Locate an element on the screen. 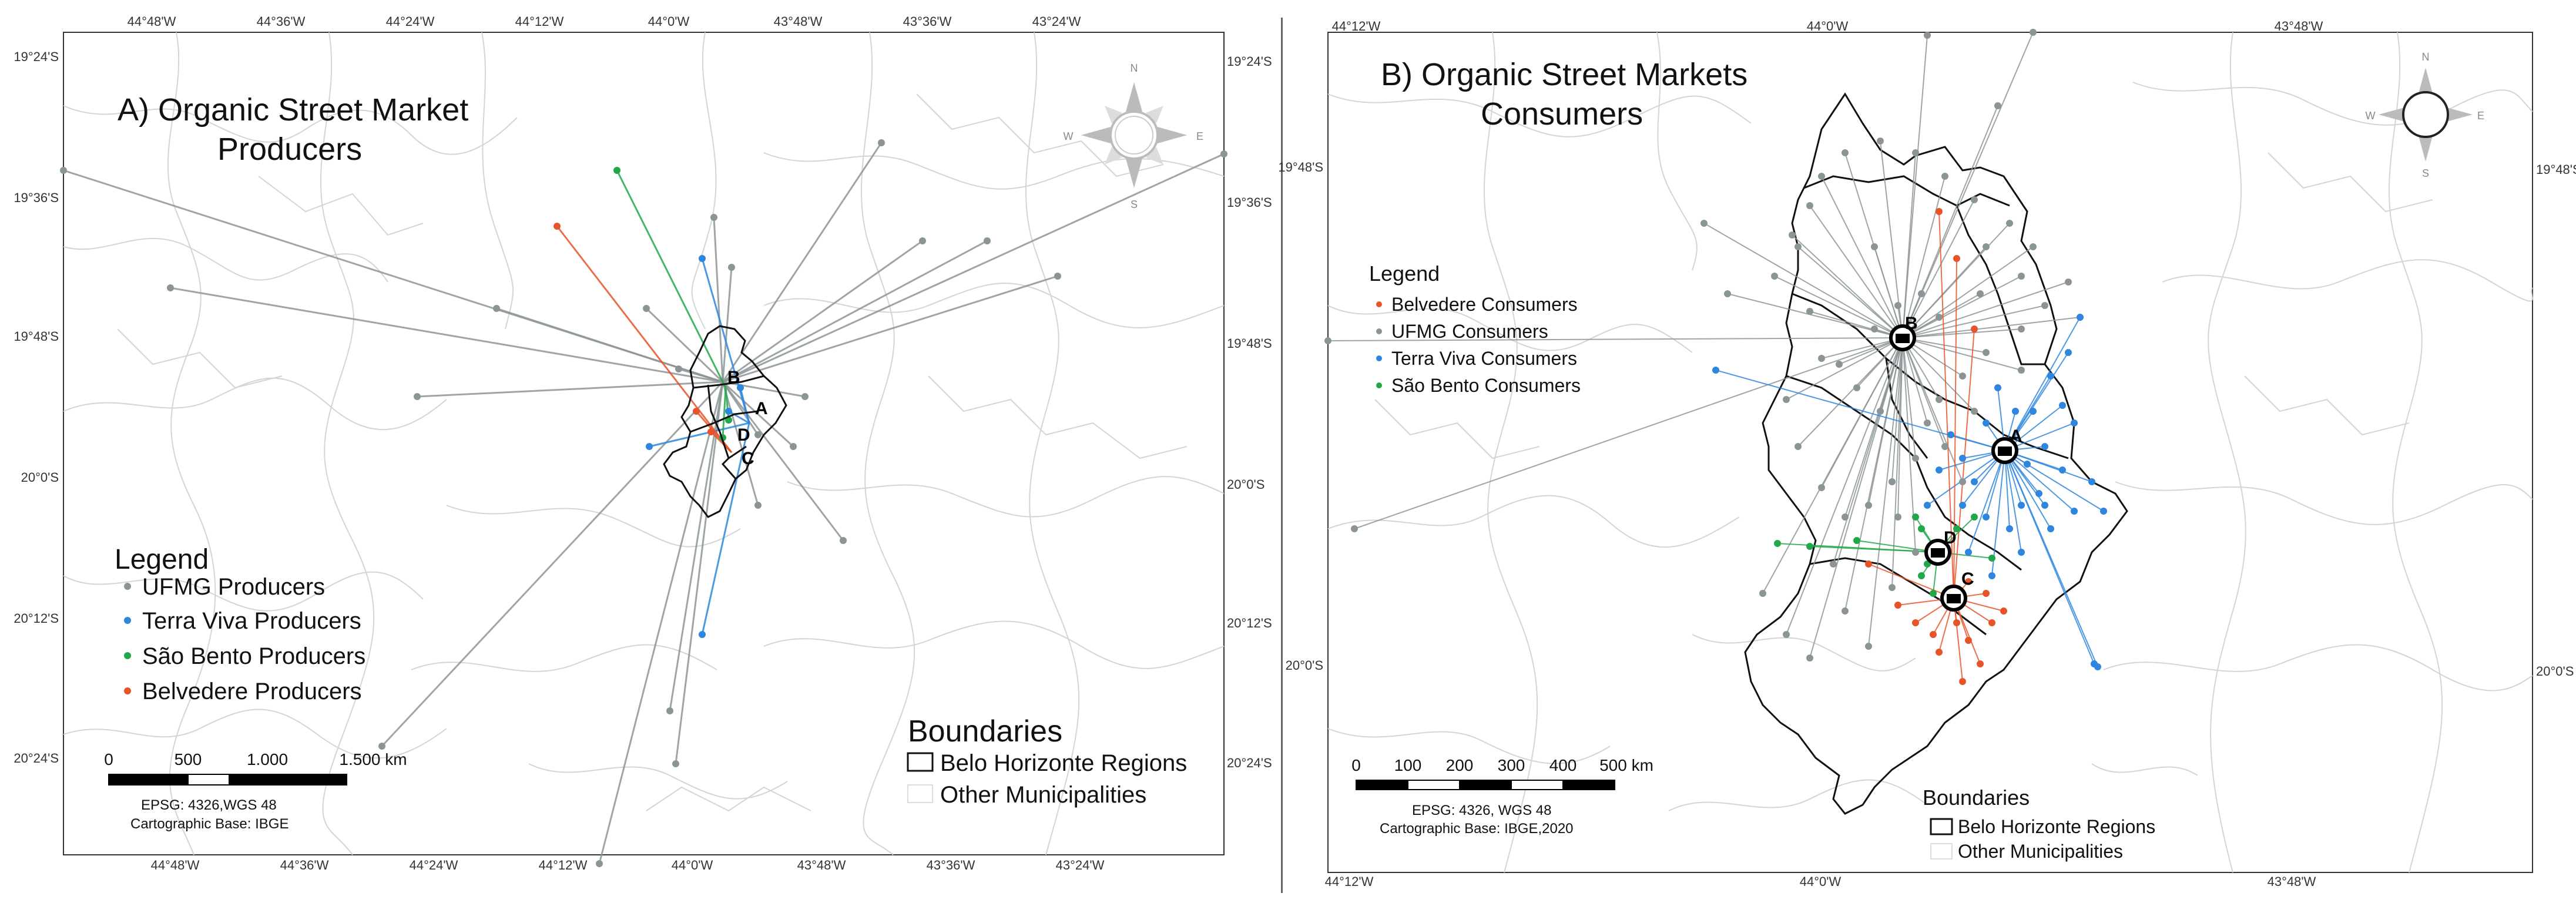 Image resolution: width=2576 pixels, height=903 pixels. belvedere-flow-line is located at coordinates (1911, 581).